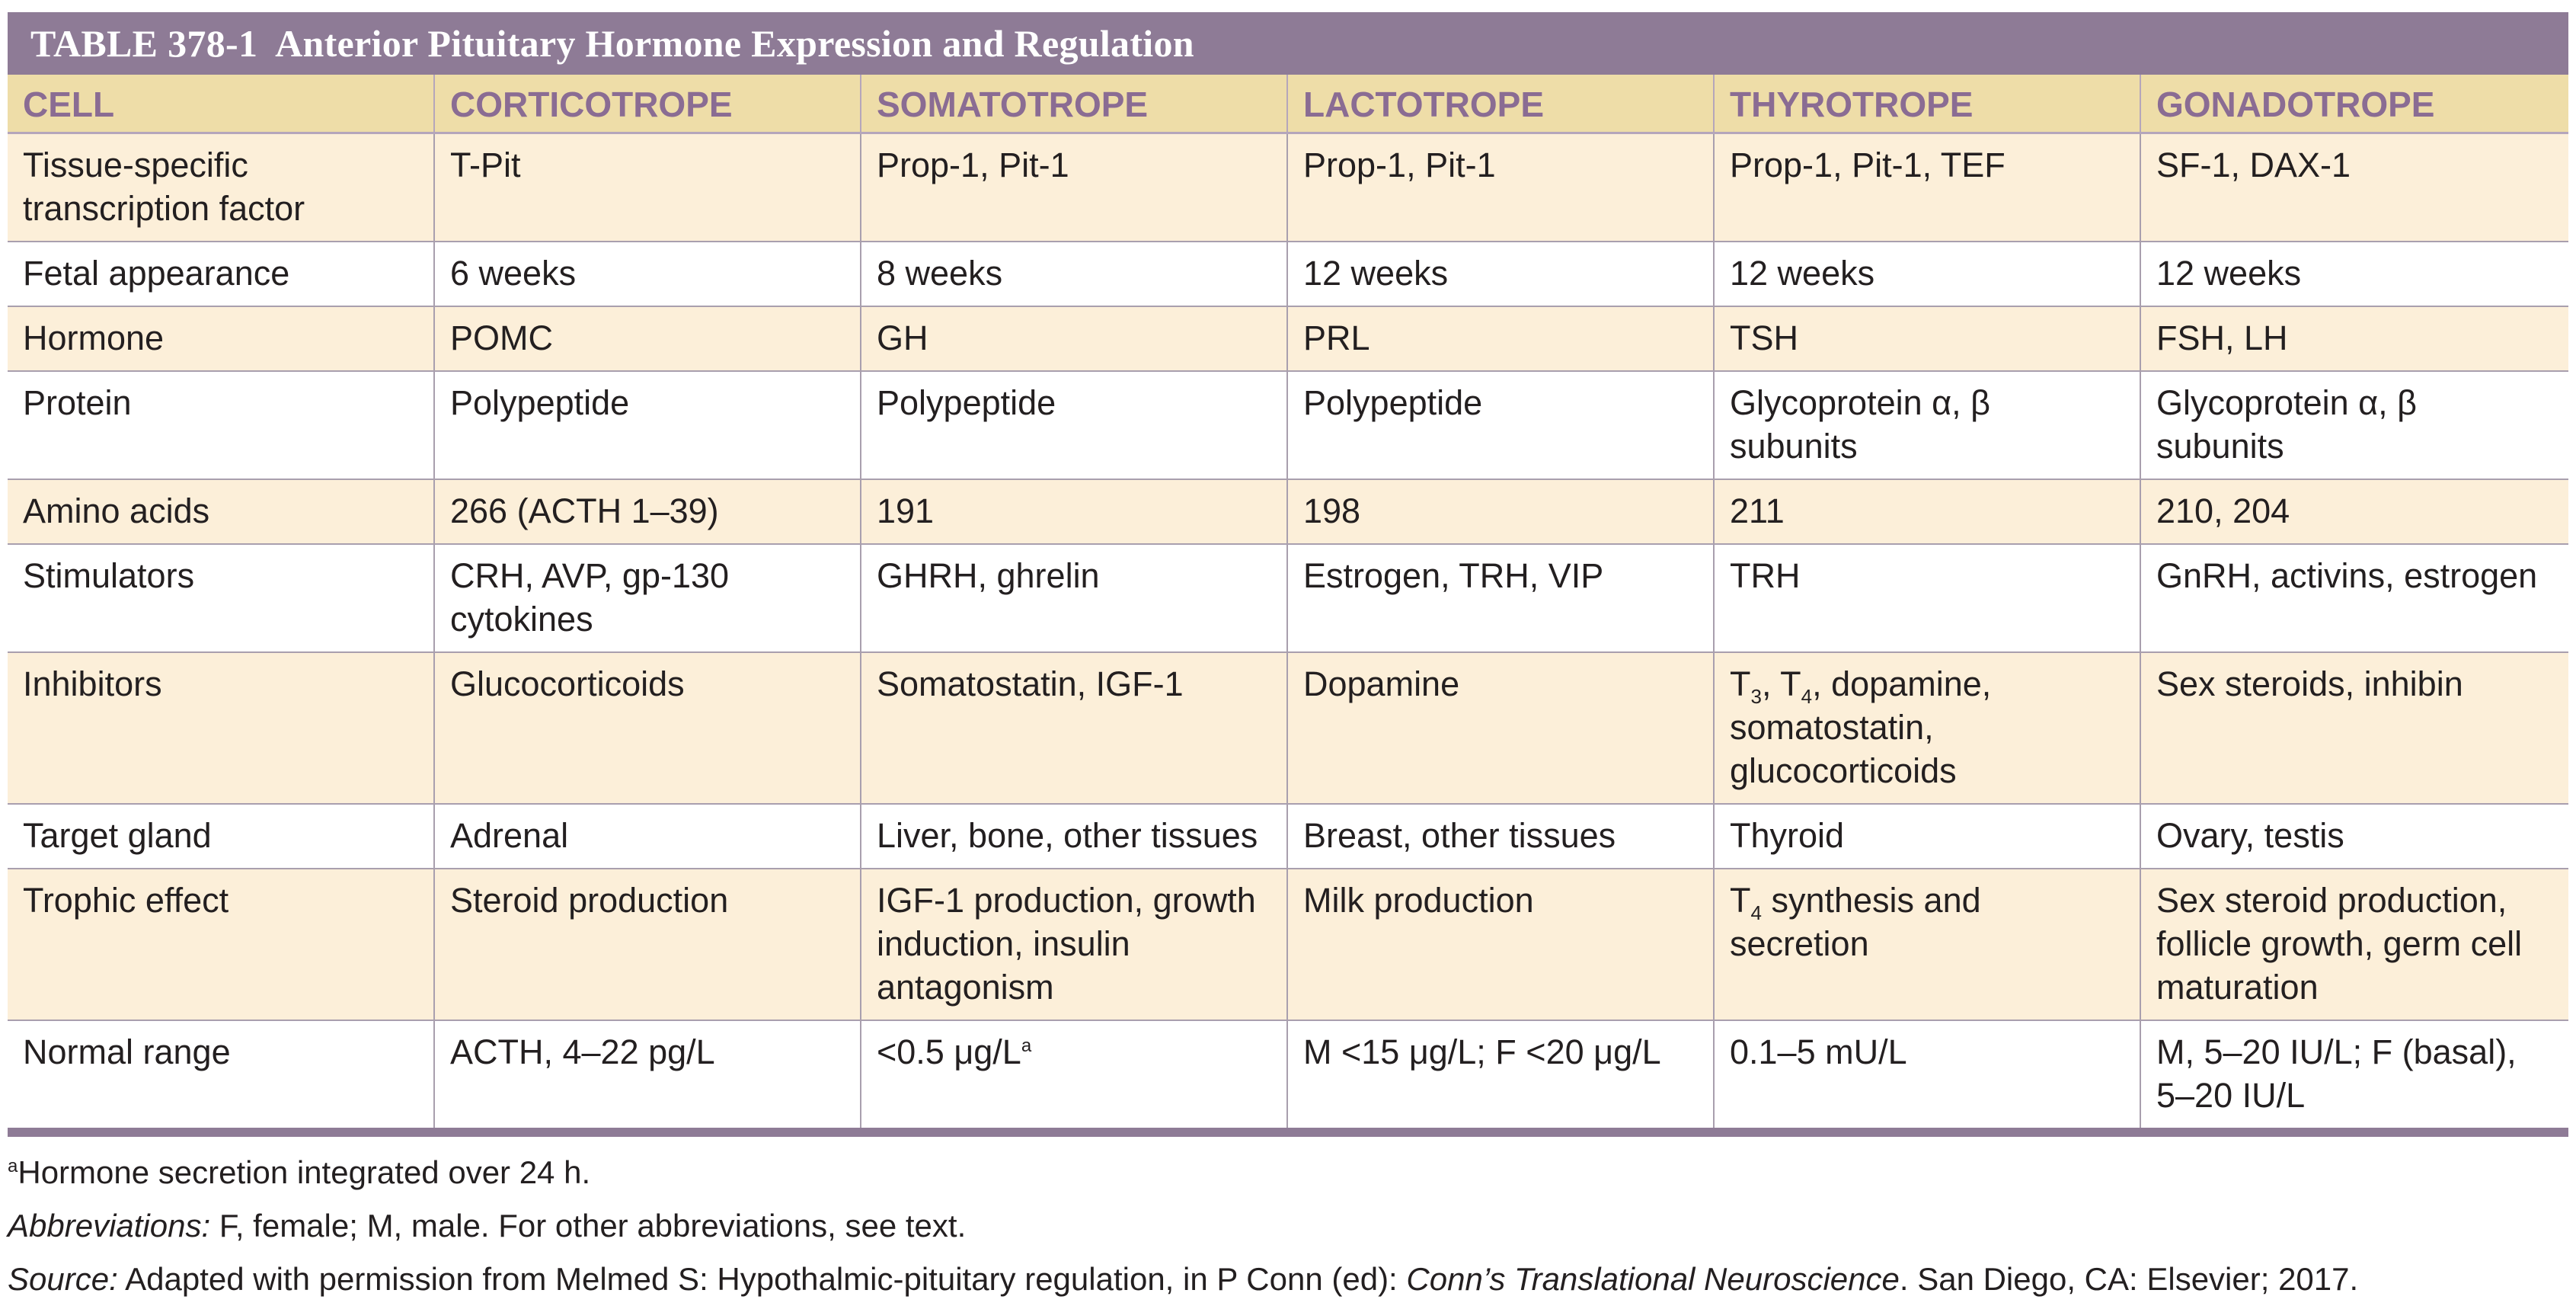  What do you see at coordinates (1500, 104) in the screenshot?
I see `header-cell: LACTOTROPE` at bounding box center [1500, 104].